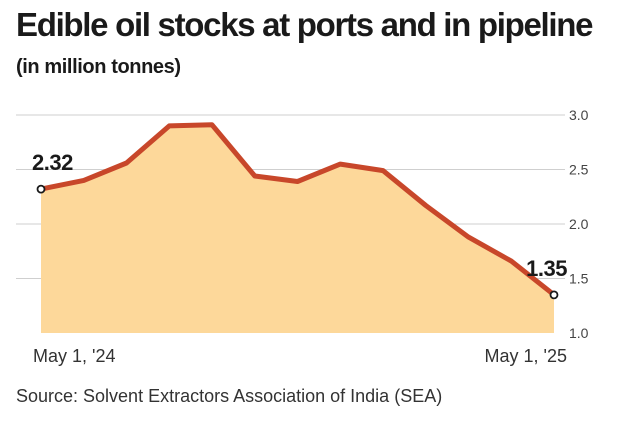 The width and height of the screenshot is (640, 423). Describe the element at coordinates (579, 279) in the screenshot. I see `y-tick-label: 1.5` at that location.